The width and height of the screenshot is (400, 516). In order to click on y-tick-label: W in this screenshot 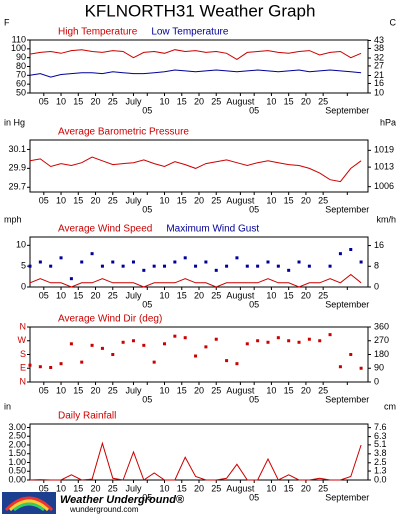, I will do `click(22, 340)`.